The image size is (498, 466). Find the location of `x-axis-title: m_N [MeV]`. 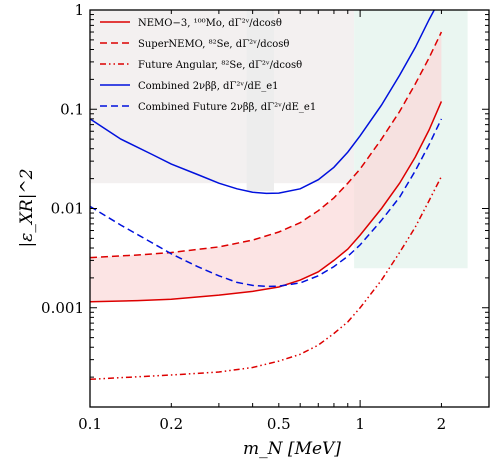

x-axis-title: m_N [MeV] is located at coordinates (292, 449).